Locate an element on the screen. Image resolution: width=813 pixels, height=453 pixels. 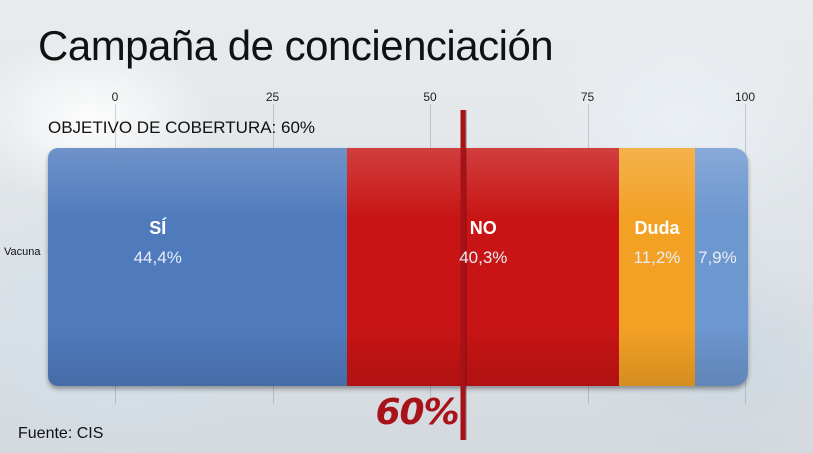
target-marker-text: 60% is located at coordinates (417, 412).